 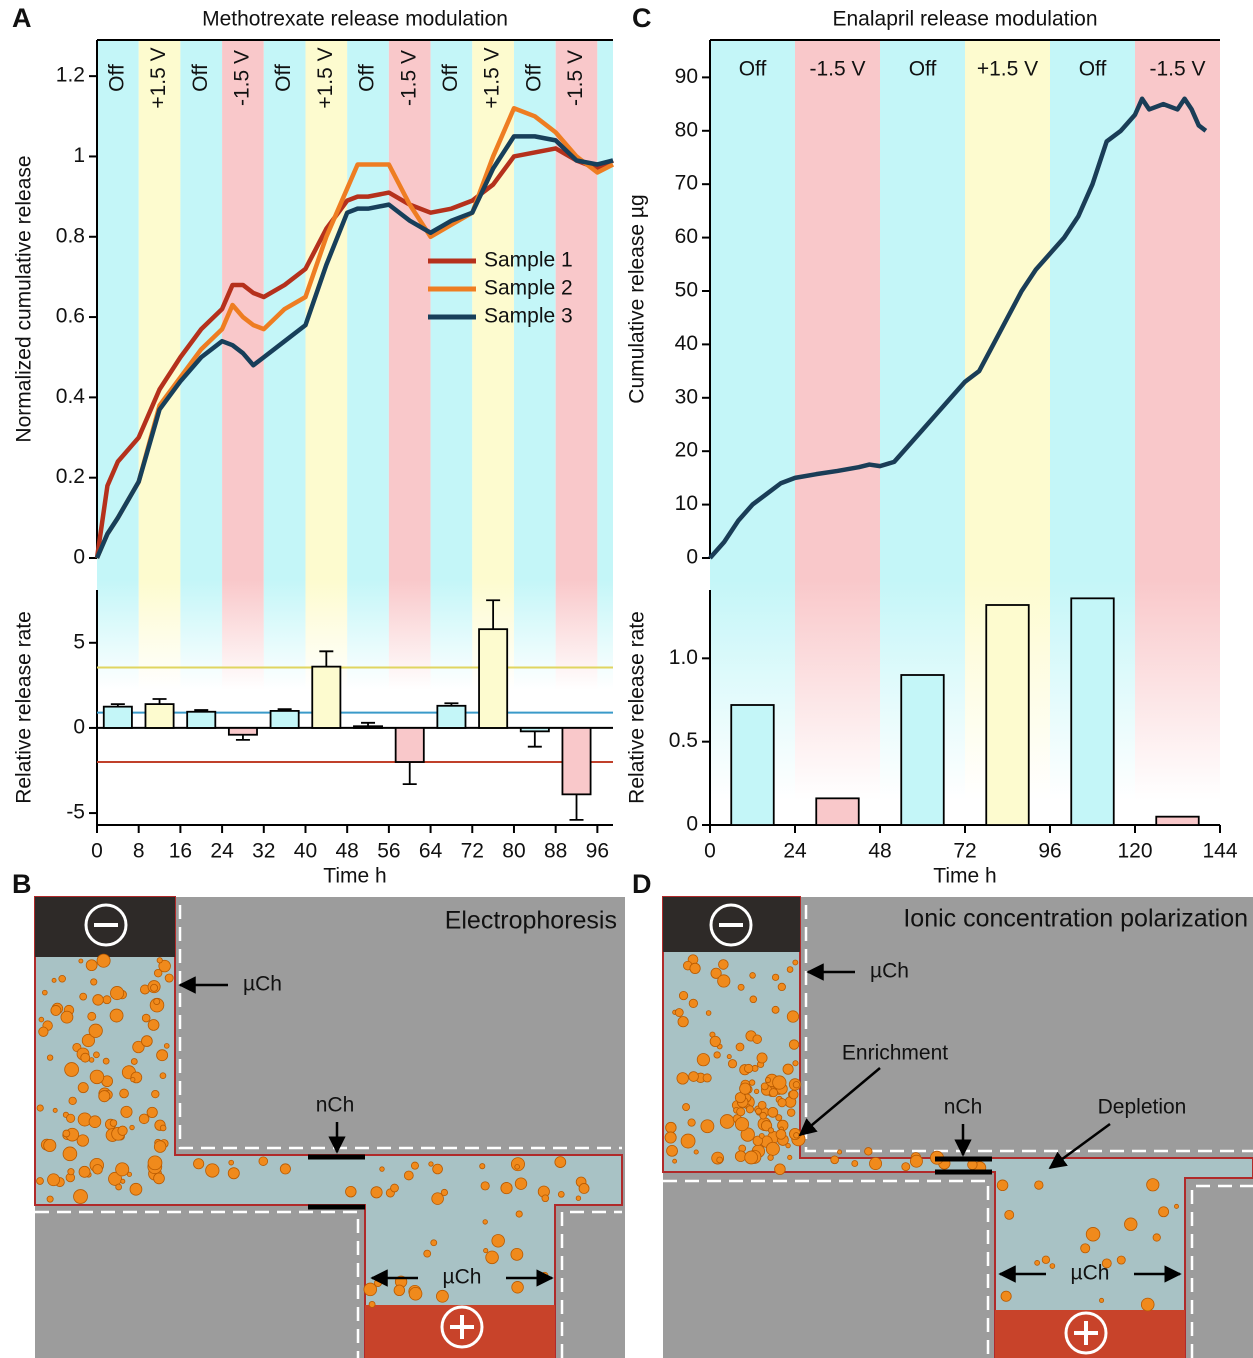 What do you see at coordinates (1177, 69) in the screenshot?
I see `band-label: -1.5 V` at bounding box center [1177, 69].